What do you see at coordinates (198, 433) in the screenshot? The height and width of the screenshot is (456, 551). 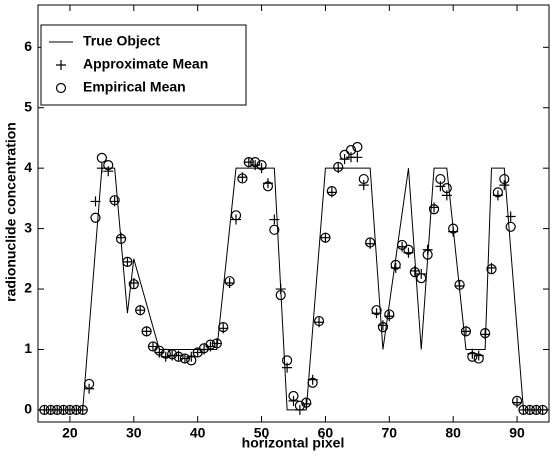 I see `x-tick-label: 40` at bounding box center [198, 433].